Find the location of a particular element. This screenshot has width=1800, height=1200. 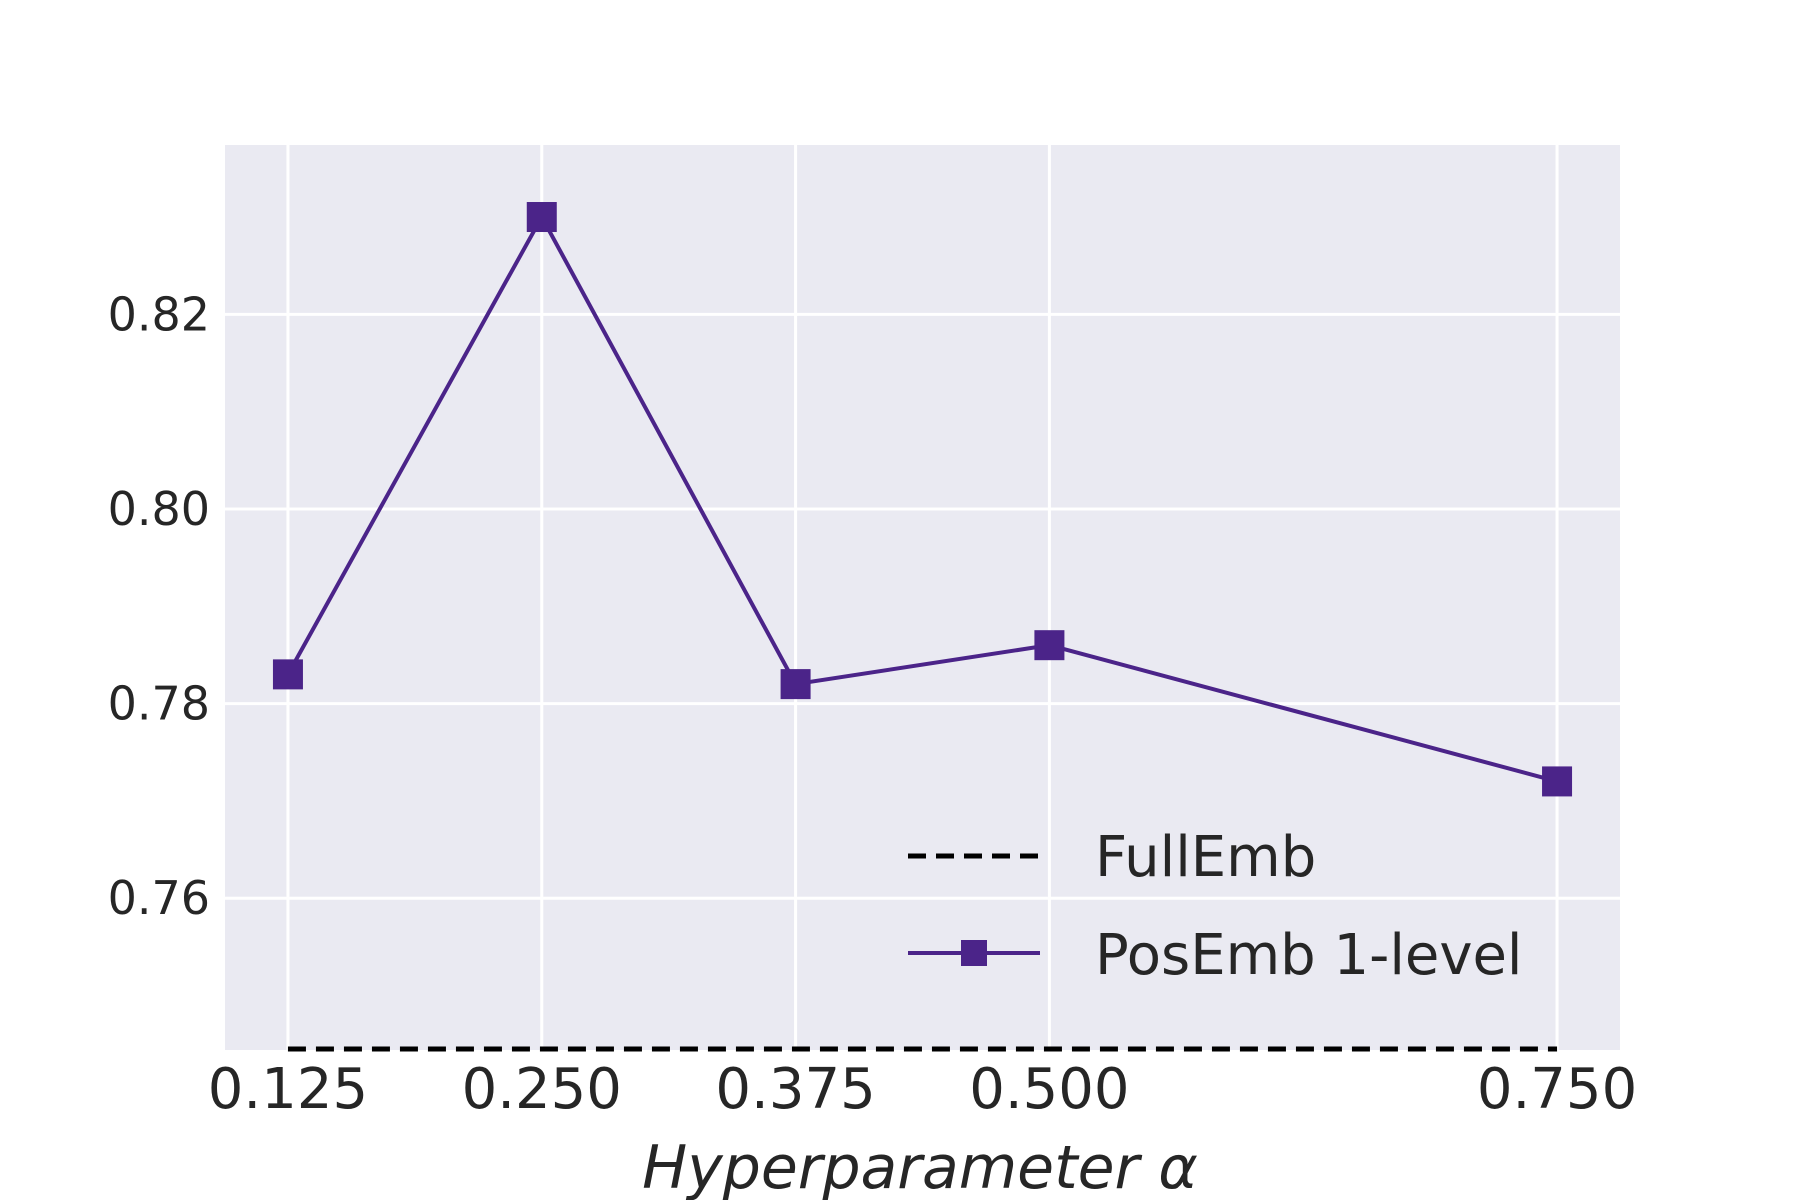

y-tick-label-2: 0.80 is located at coordinates (159, 509).